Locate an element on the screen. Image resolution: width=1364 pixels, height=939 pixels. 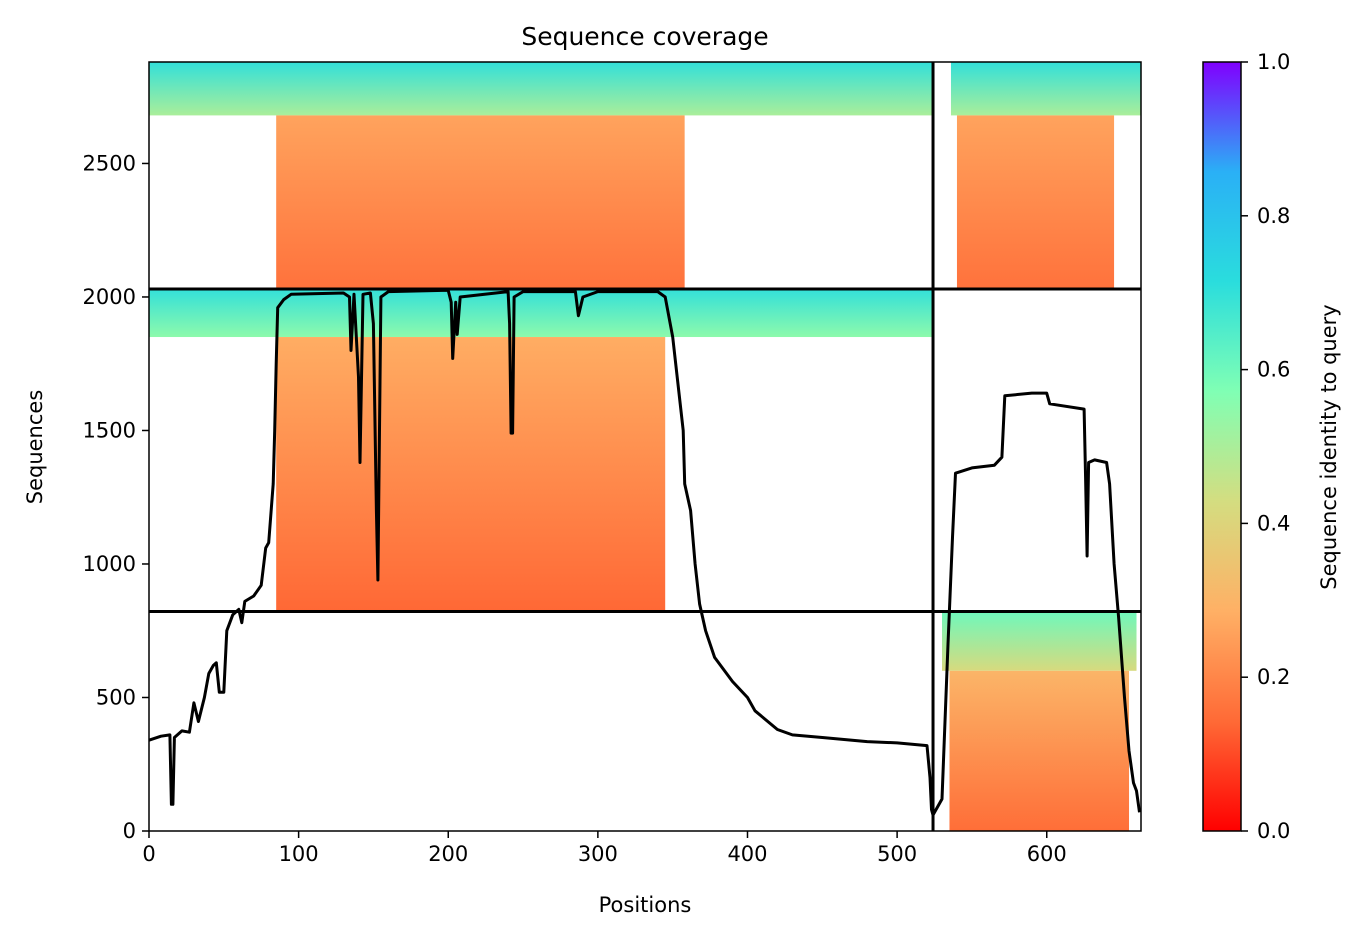
y-tick-label: 0 is located at coordinates (129, 831).